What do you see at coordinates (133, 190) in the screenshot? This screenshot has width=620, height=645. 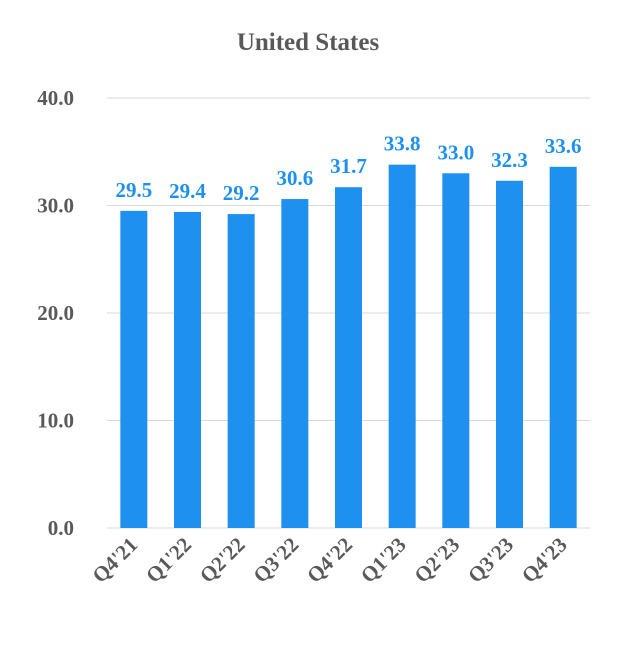 I see `data-label: 29.5` at bounding box center [133, 190].